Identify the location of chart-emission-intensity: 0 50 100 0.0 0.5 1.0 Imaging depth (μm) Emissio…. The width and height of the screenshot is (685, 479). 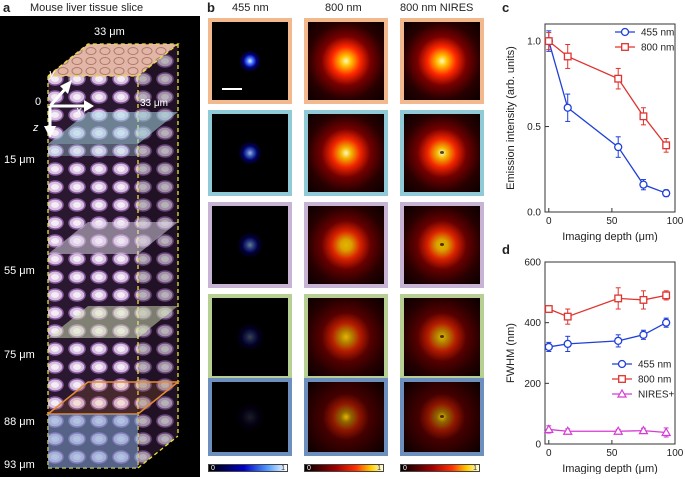
(592, 128).